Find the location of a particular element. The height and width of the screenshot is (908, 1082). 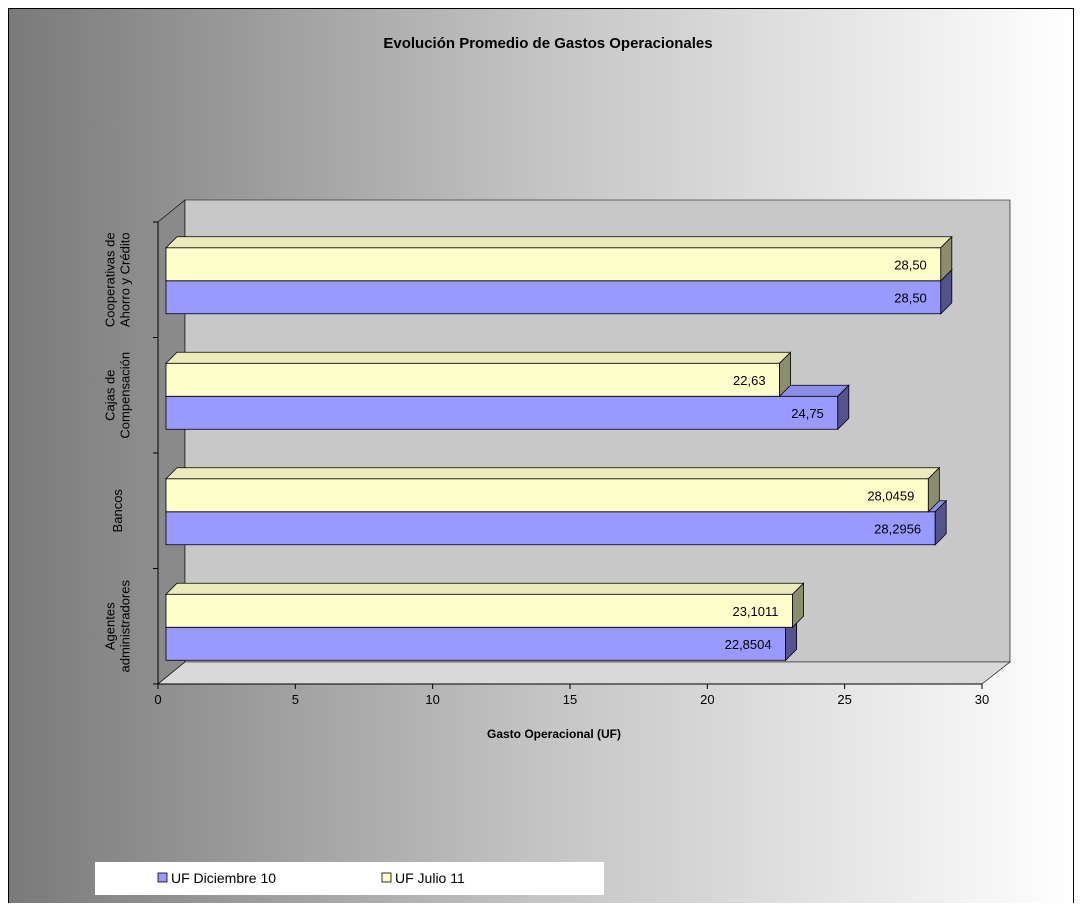

x-tick-label: 5 is located at coordinates (295, 699).